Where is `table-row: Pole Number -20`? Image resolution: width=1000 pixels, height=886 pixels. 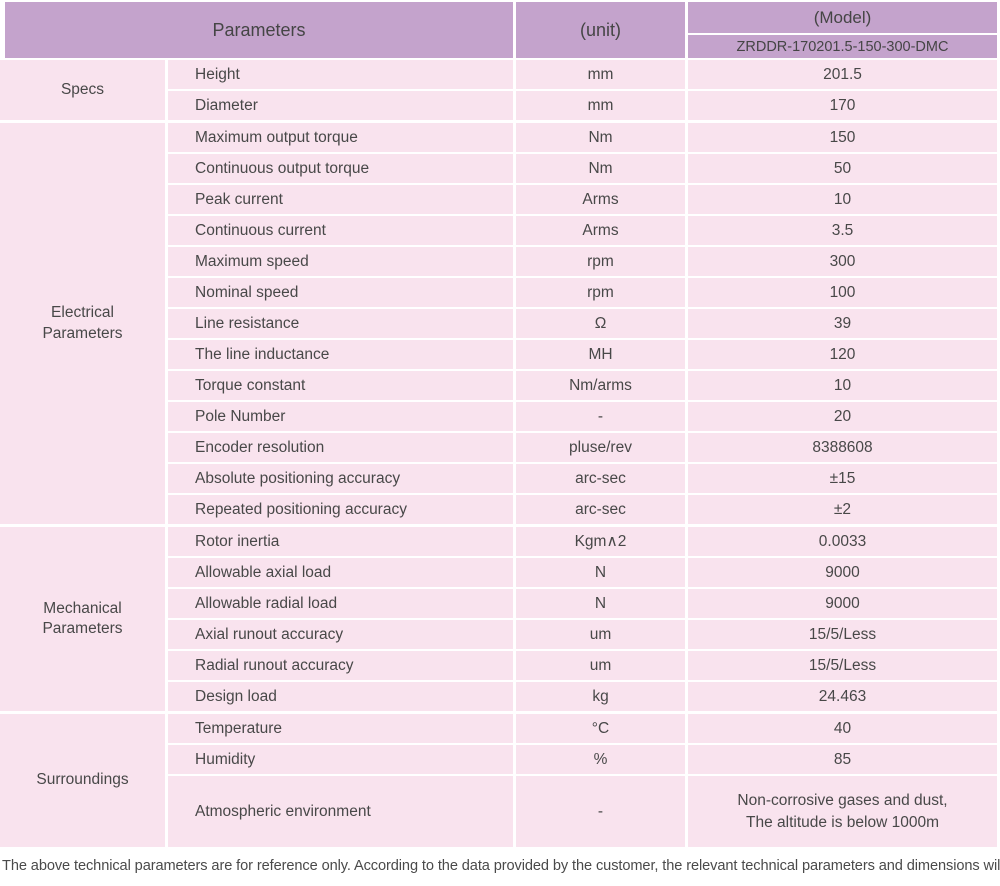 table-row: Pole Number -20 is located at coordinates (582, 416).